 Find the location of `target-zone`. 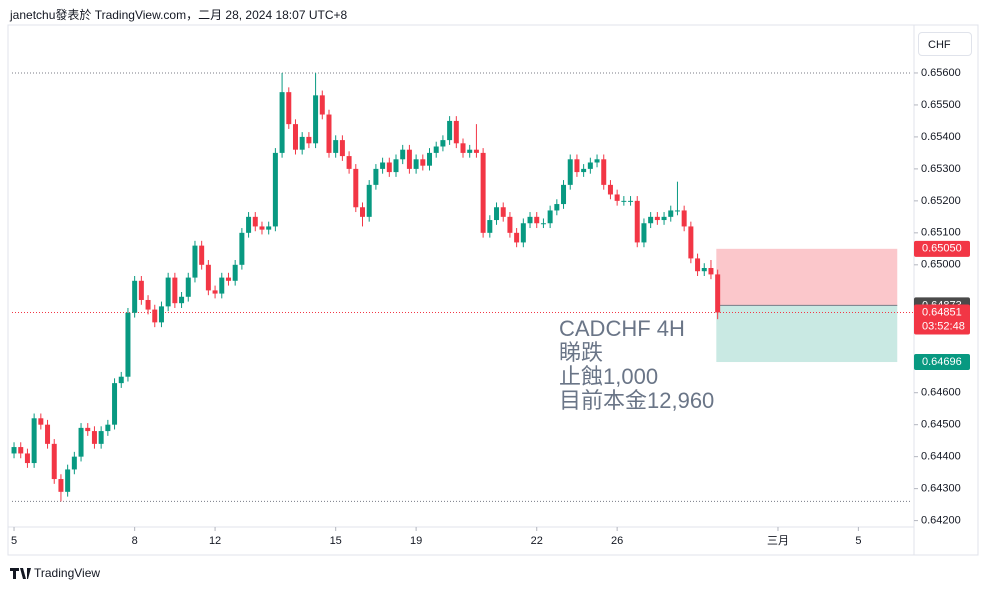

target-zone is located at coordinates (807, 334).